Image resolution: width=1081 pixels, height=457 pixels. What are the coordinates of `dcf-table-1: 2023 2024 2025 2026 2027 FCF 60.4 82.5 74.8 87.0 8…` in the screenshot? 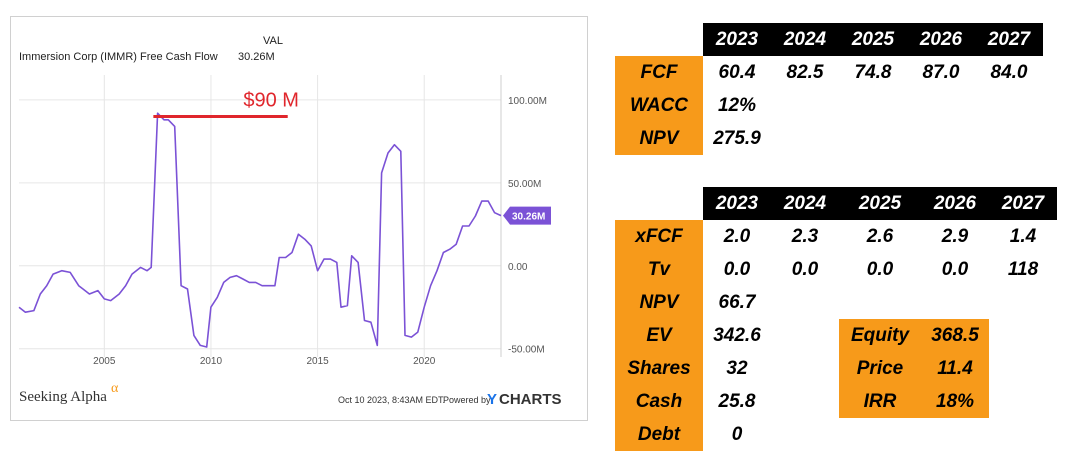 It's located at (829, 89).